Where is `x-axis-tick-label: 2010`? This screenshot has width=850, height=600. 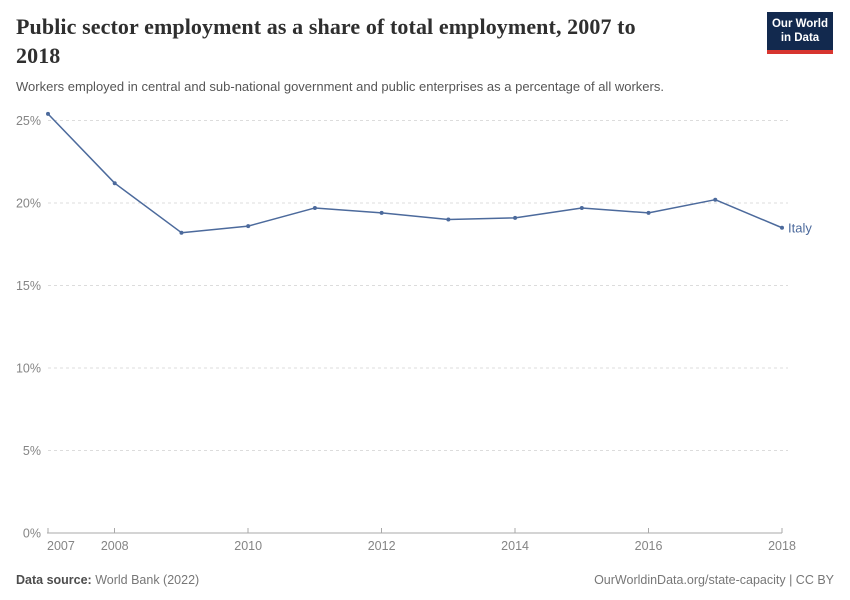 x-axis-tick-label: 2010 is located at coordinates (248, 546).